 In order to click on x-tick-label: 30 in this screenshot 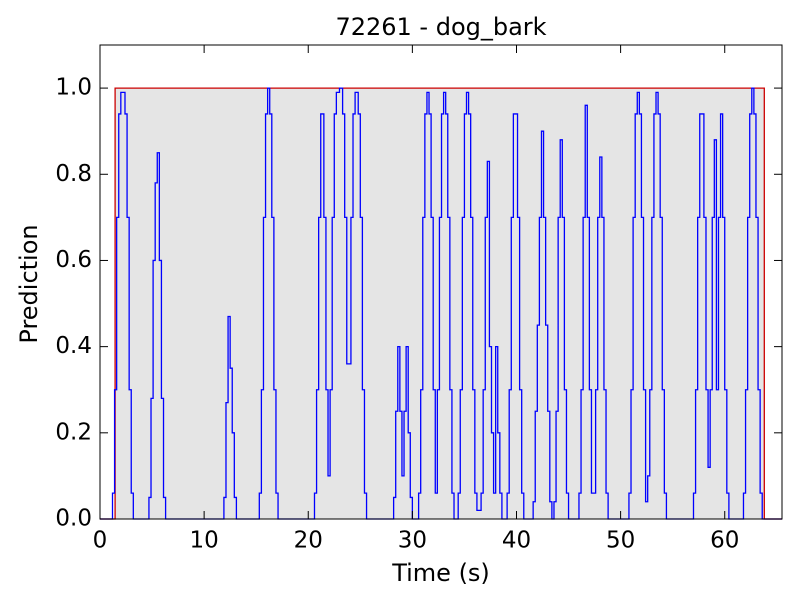, I will do `click(412, 541)`.